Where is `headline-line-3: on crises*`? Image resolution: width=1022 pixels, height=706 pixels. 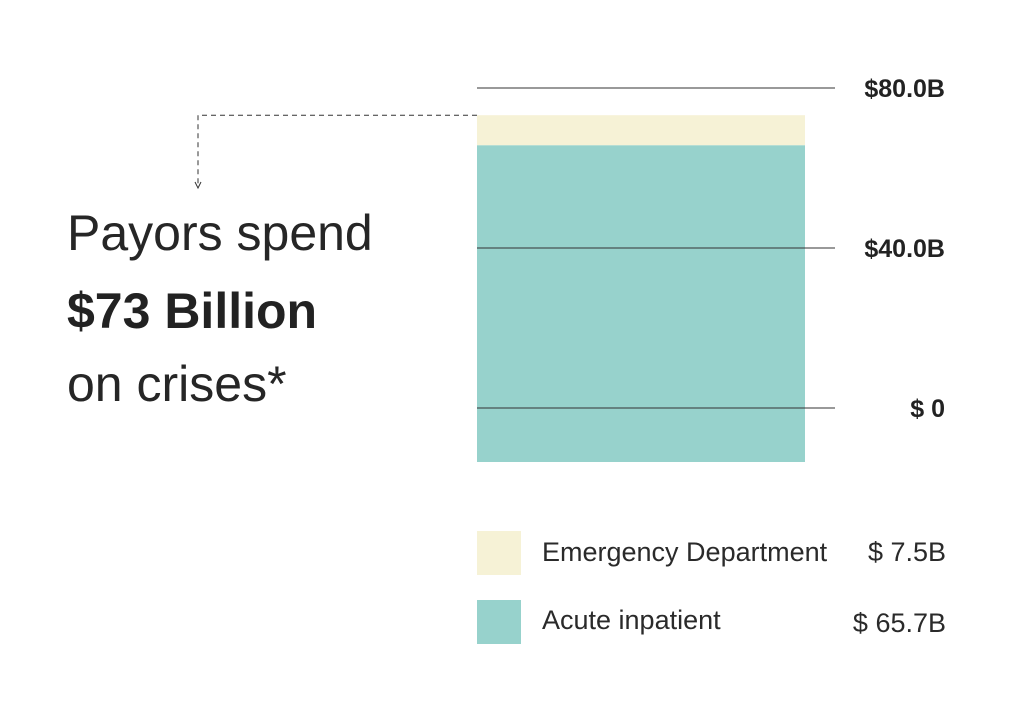
headline-line-3: on crises* is located at coordinates (177, 384).